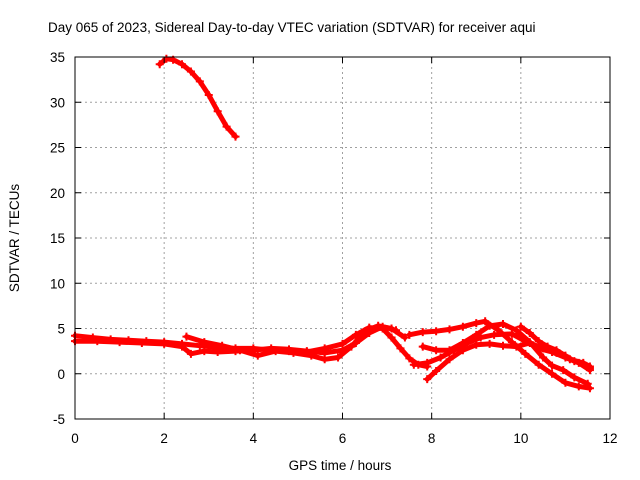  Describe the element at coordinates (61, 374) in the screenshot. I see `y-tick-label: 0` at that location.